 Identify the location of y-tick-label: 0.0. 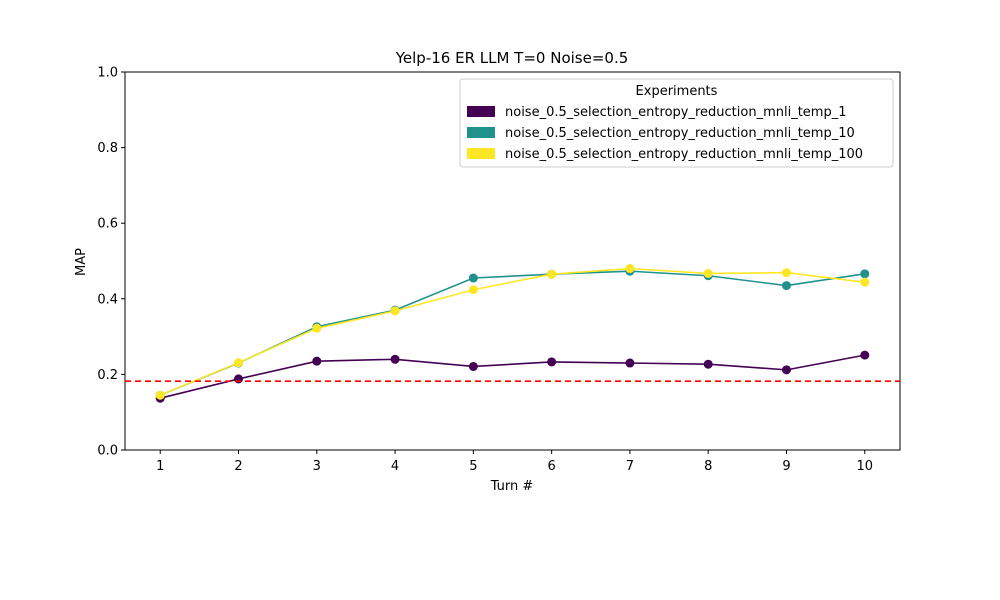
(107, 451).